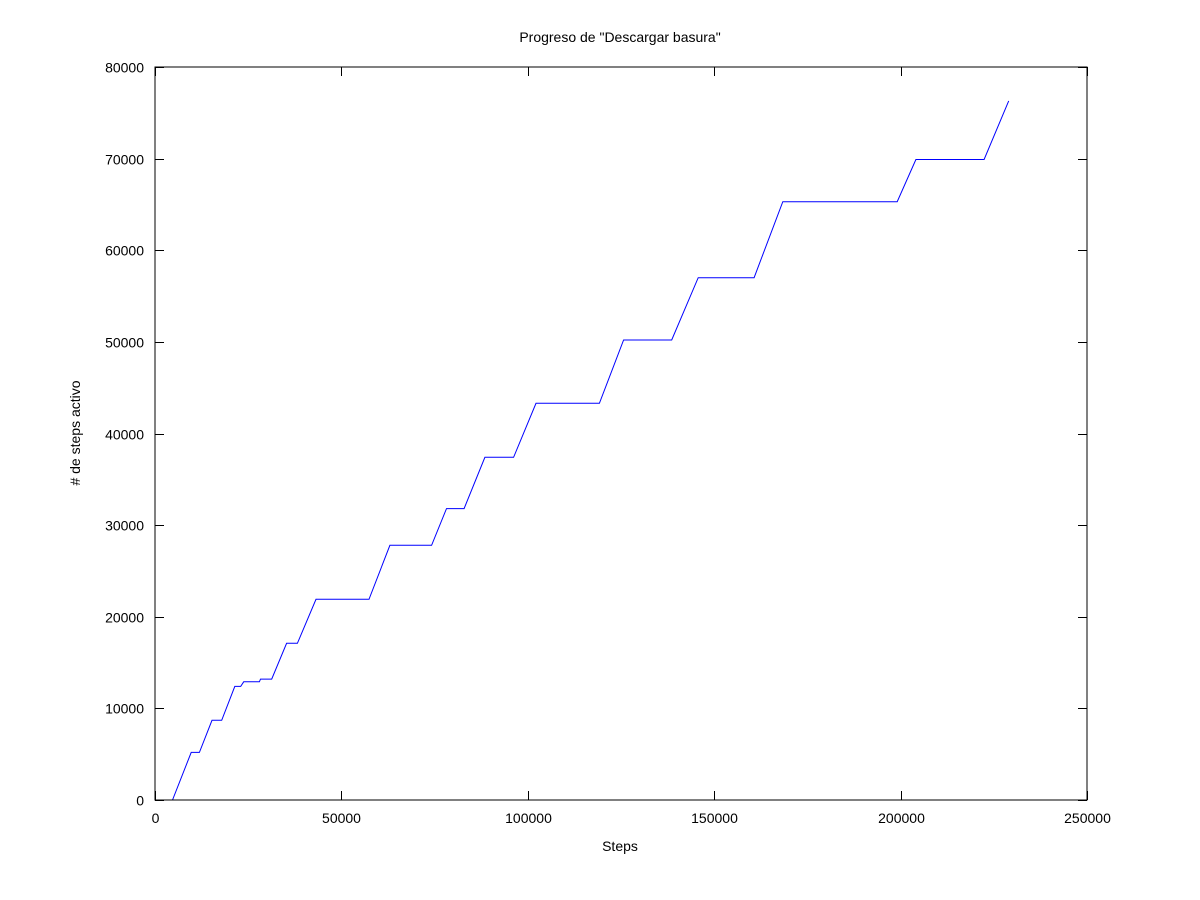  I want to click on y-tick-label: 70000, so click(124, 160).